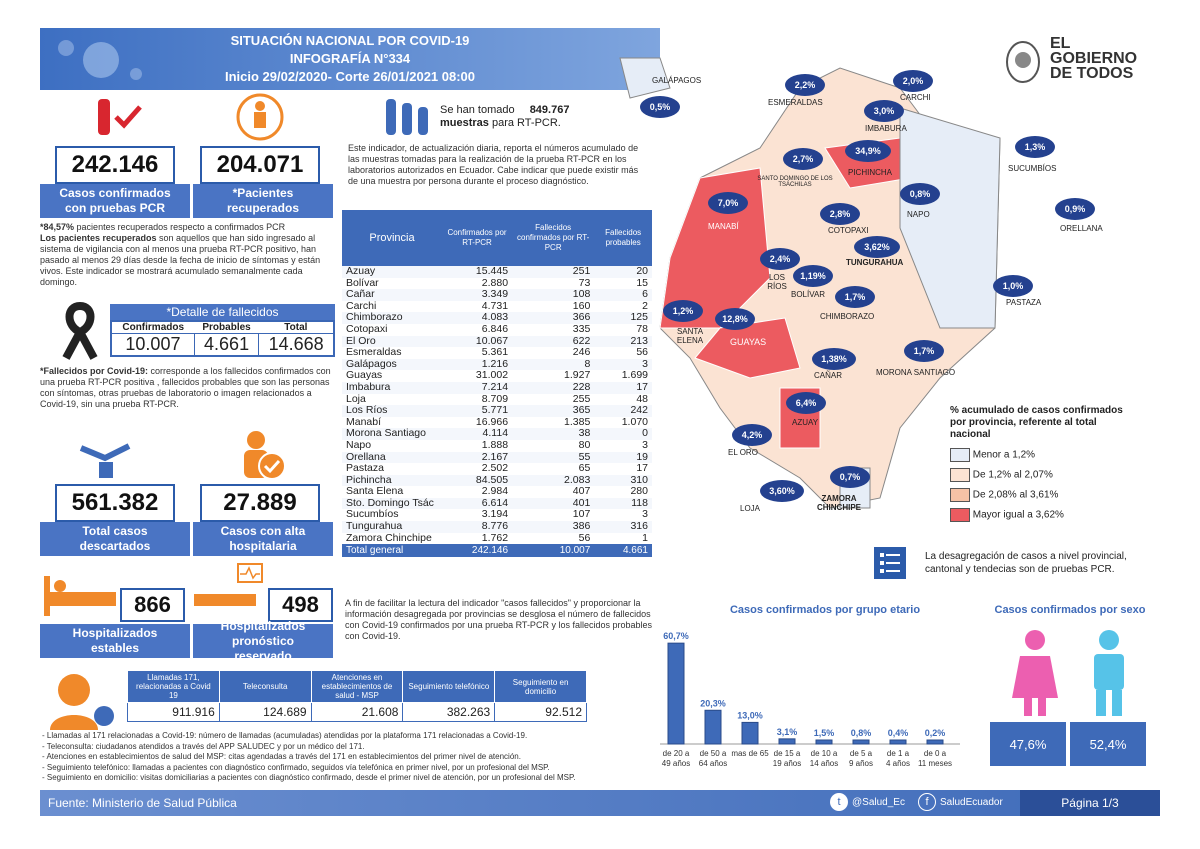 This screenshot has height=849, width=1200. Describe the element at coordinates (623, 526) in the screenshot. I see `table-cell: 316` at that location.